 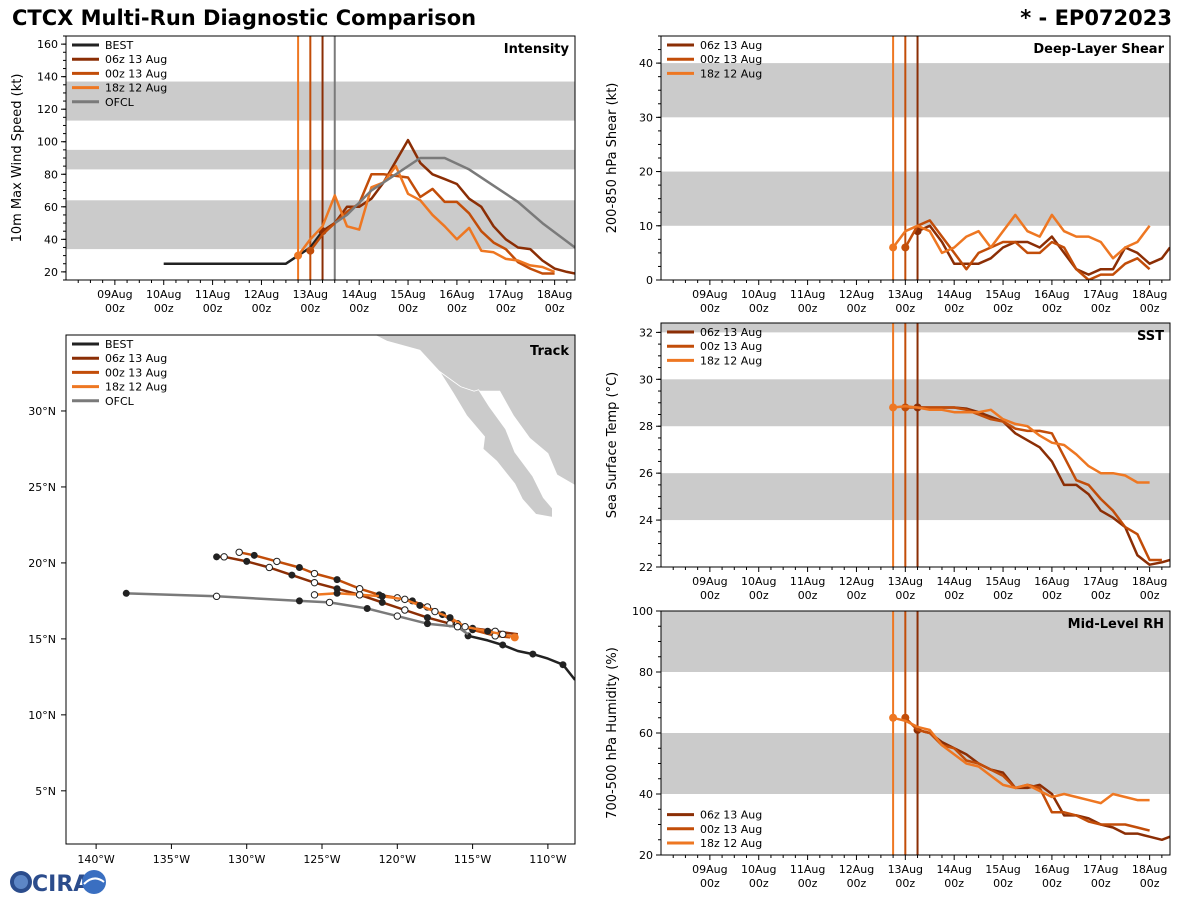 What do you see at coordinates (454, 202) in the screenshot?
I see `series-line-ofcl` at bounding box center [454, 202].